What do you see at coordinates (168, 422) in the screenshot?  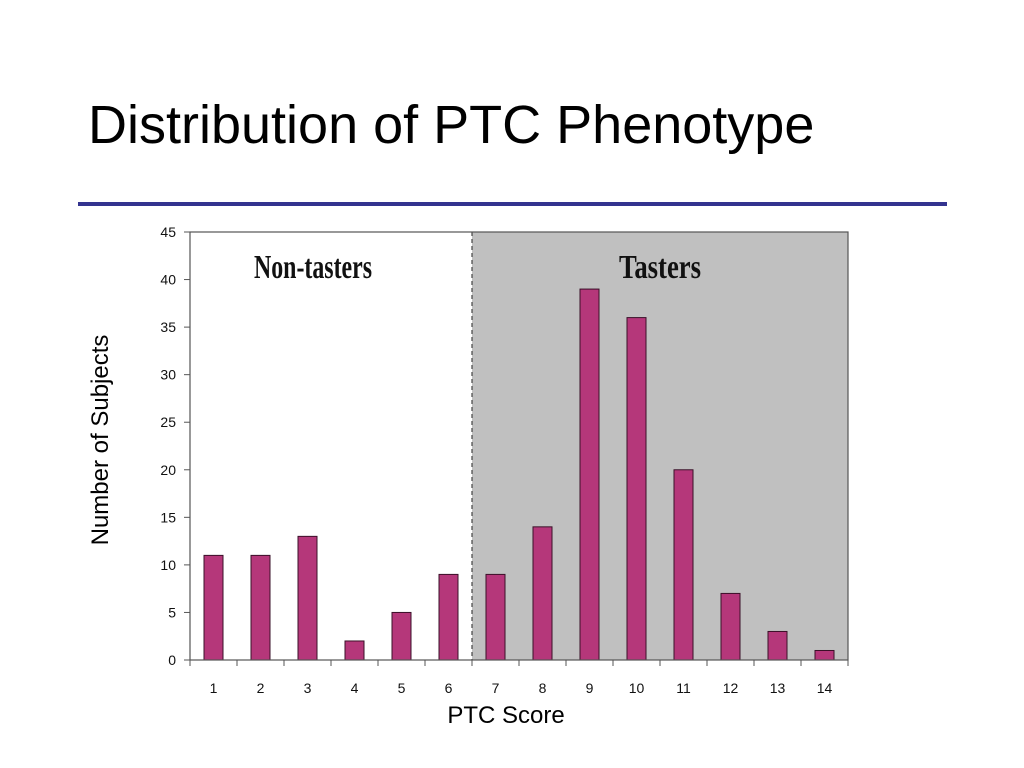 I see `y-tick-label: 25` at bounding box center [168, 422].